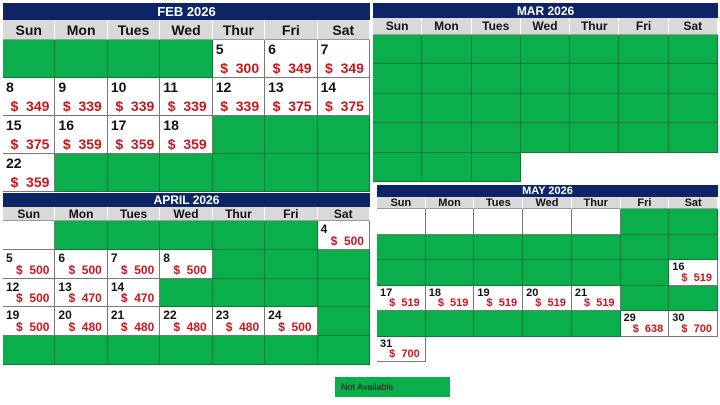 This screenshot has width=720, height=405. I want to click on weekday-header: Sun Mon Tues Wed Thur Fri Sat, so click(186, 30).